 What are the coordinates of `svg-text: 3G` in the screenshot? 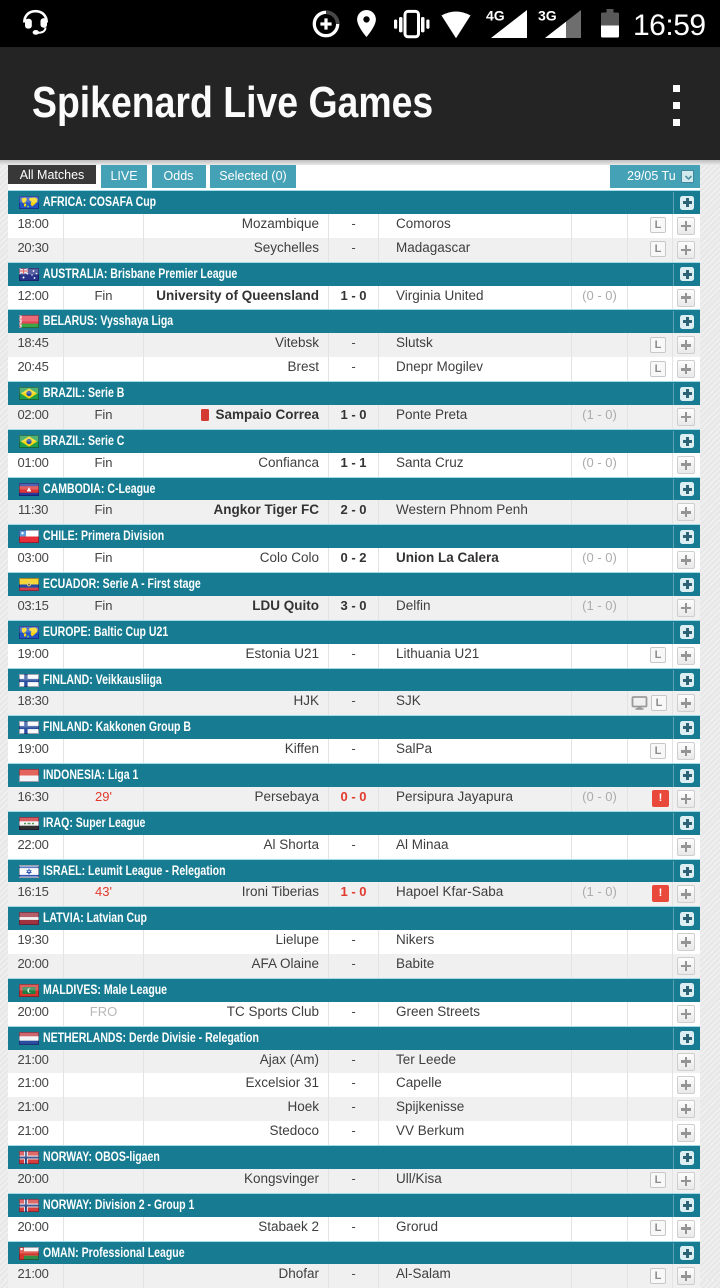 It's located at (547, 16).